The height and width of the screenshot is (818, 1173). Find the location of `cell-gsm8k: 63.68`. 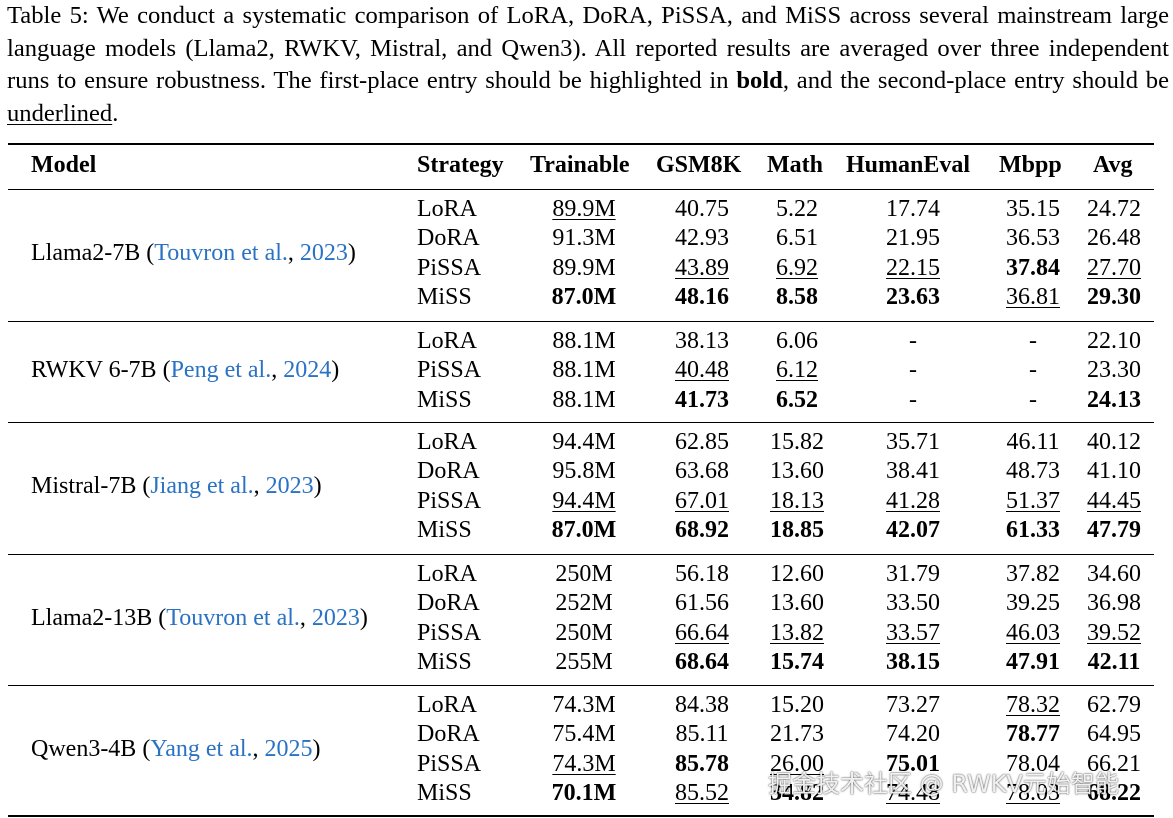

cell-gsm8k: 63.68 is located at coordinates (702, 471).